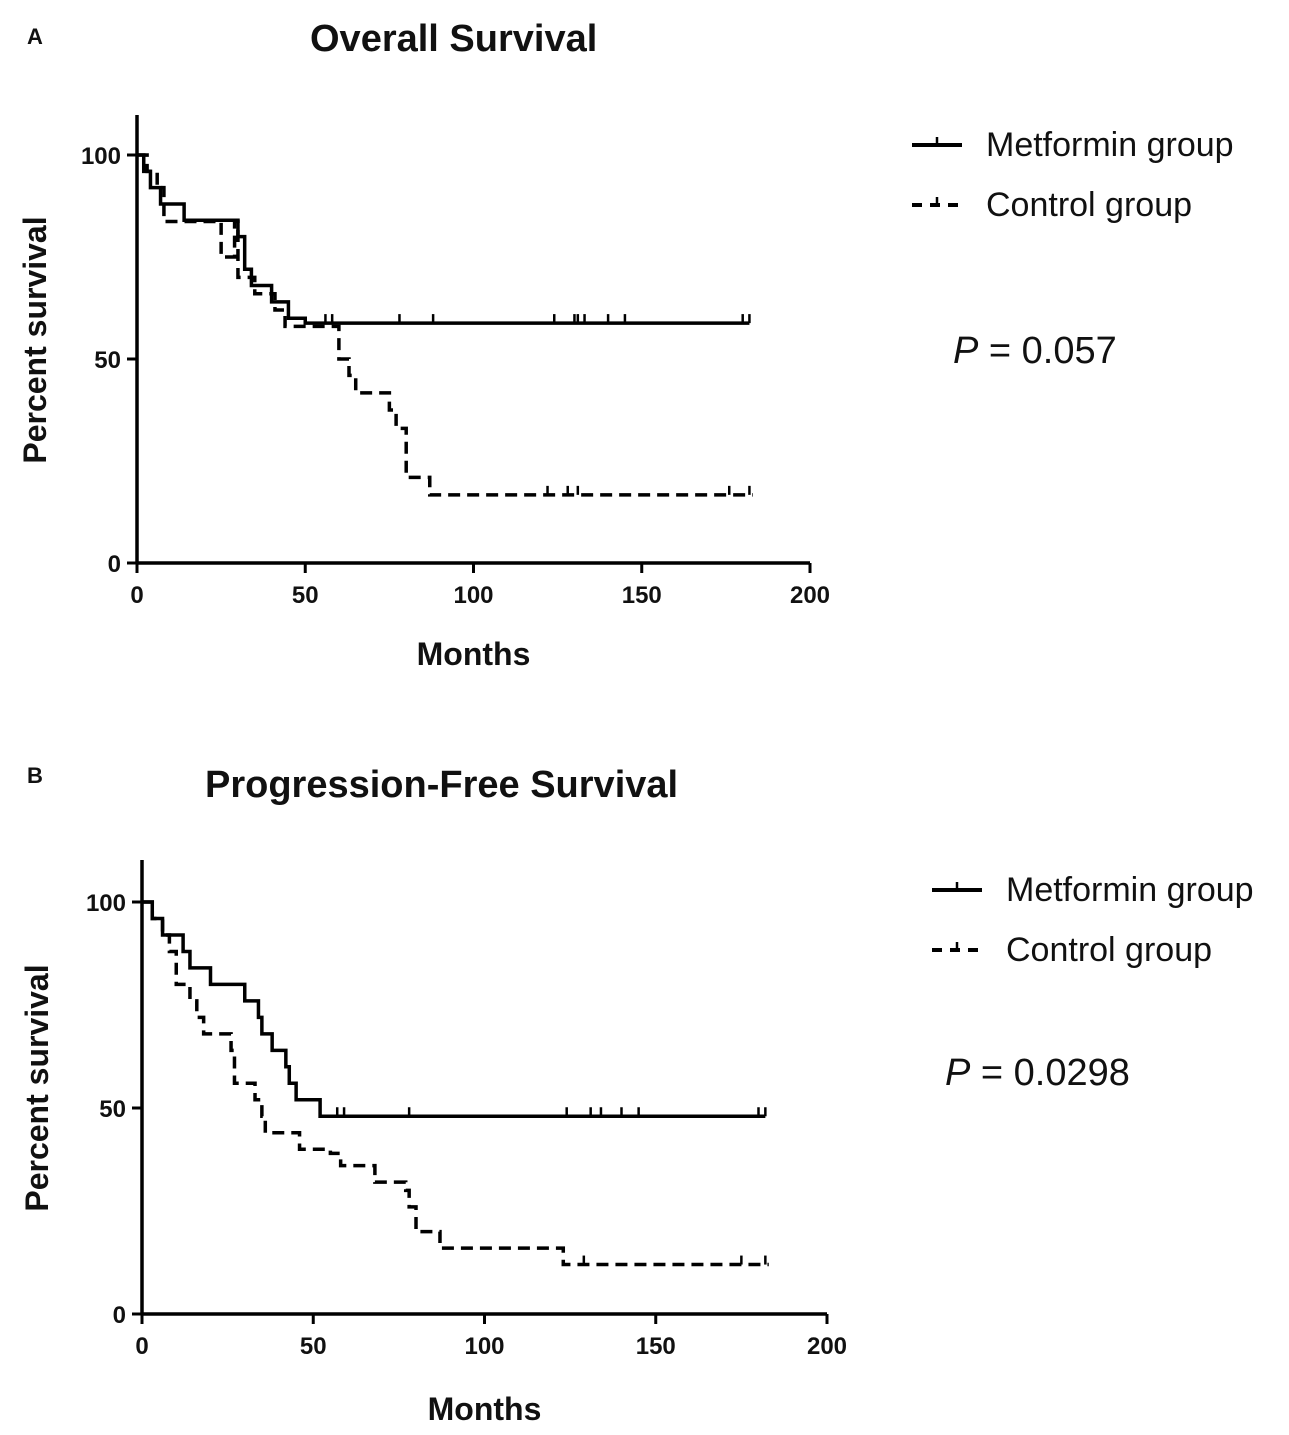 The width and height of the screenshot is (1289, 1435). Describe the element at coordinates (35, 36) in the screenshot. I see `panel-label-a: A` at that location.